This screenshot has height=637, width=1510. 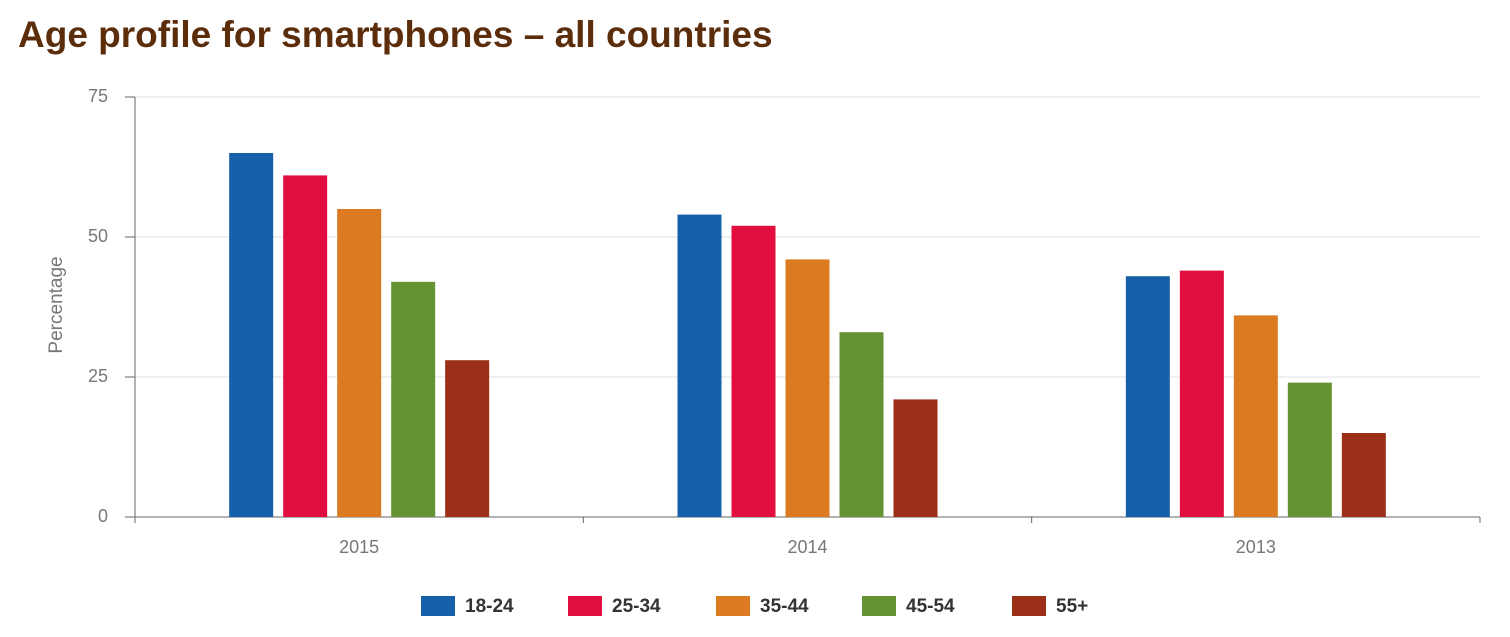 I want to click on legend-label: 55+, so click(x=1072, y=606).